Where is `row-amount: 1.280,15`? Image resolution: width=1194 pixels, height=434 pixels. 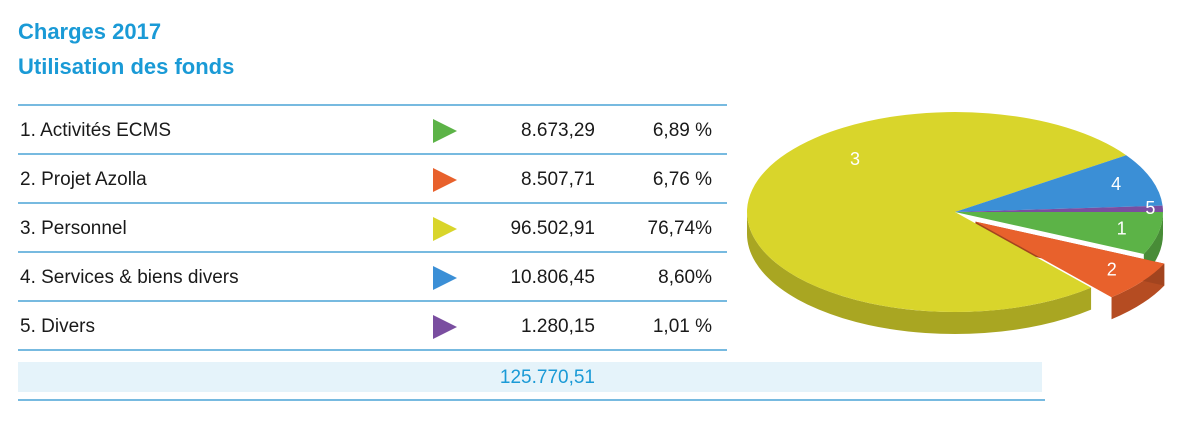
row-amount: 1.280,15 is located at coordinates (558, 326).